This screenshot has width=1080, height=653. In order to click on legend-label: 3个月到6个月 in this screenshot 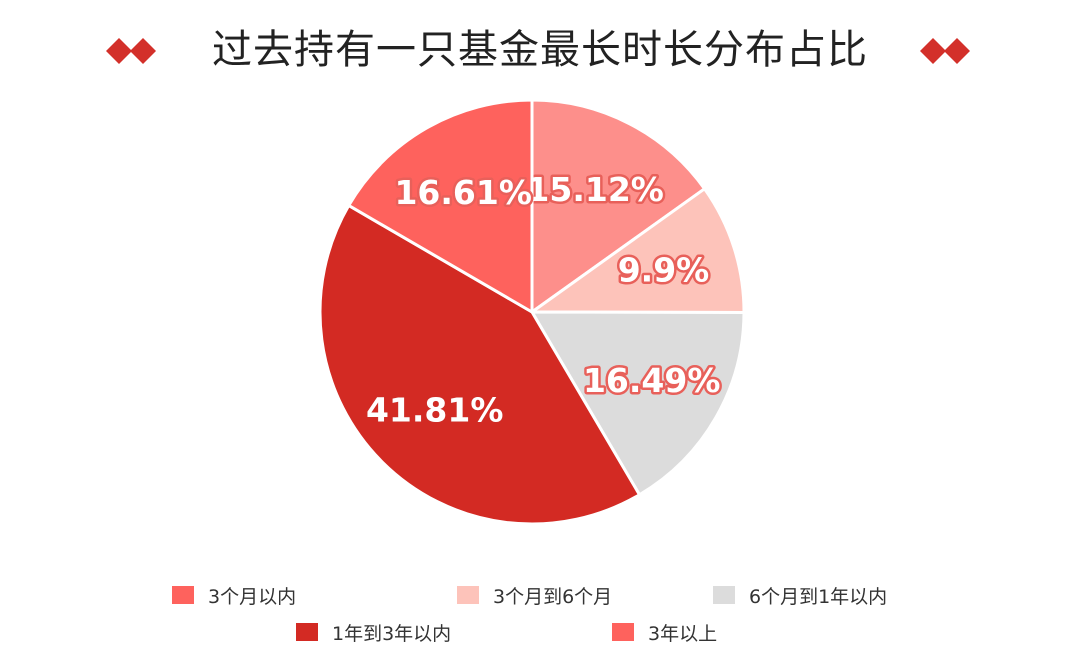, I will do `click(553, 596)`.